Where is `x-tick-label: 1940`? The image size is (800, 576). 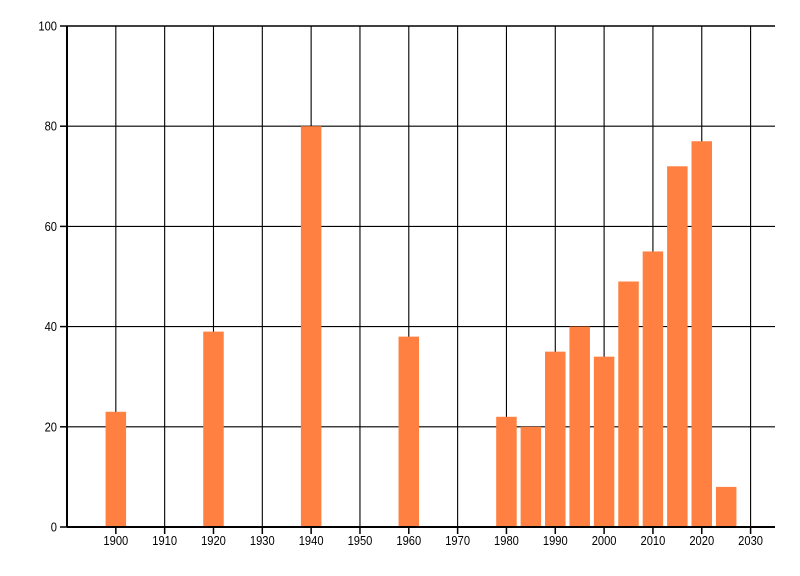
x-tick-label: 1940 is located at coordinates (311, 540).